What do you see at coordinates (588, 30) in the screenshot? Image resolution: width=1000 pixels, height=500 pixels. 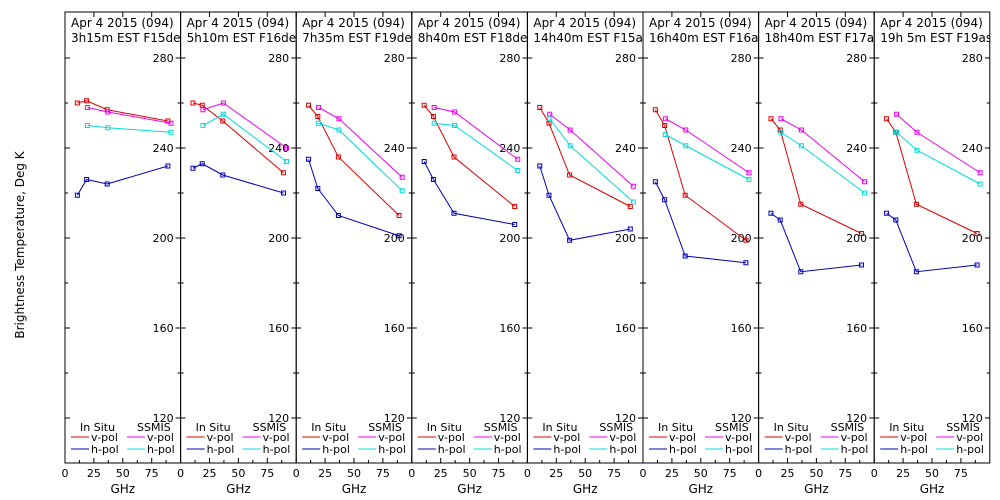 I see `panel-titles: Apr 4 2015 (094)14h40m EST F15asc` at bounding box center [588, 30].